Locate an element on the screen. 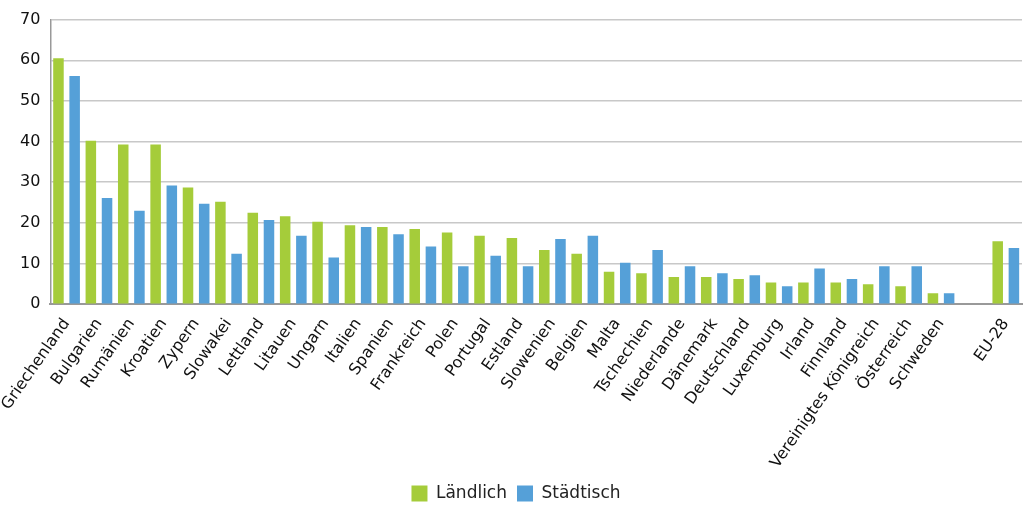 The height and width of the screenshot is (512, 1028). y-tick-label: 30 is located at coordinates (30, 181).